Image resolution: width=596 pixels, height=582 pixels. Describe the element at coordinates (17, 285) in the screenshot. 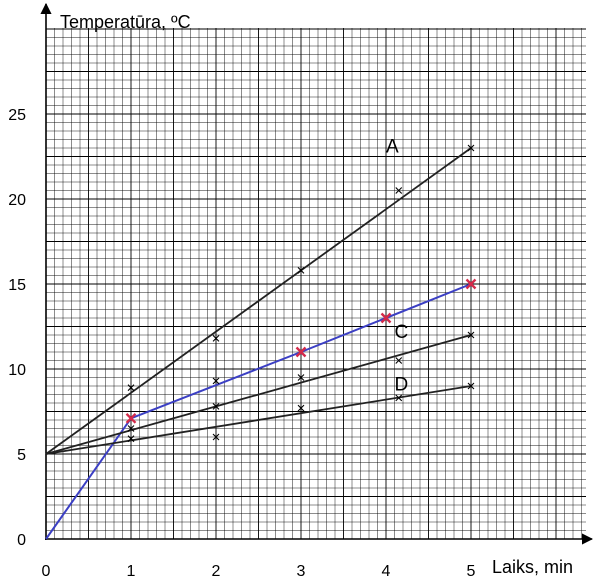

I see `y-tick-label: 15` at that location.